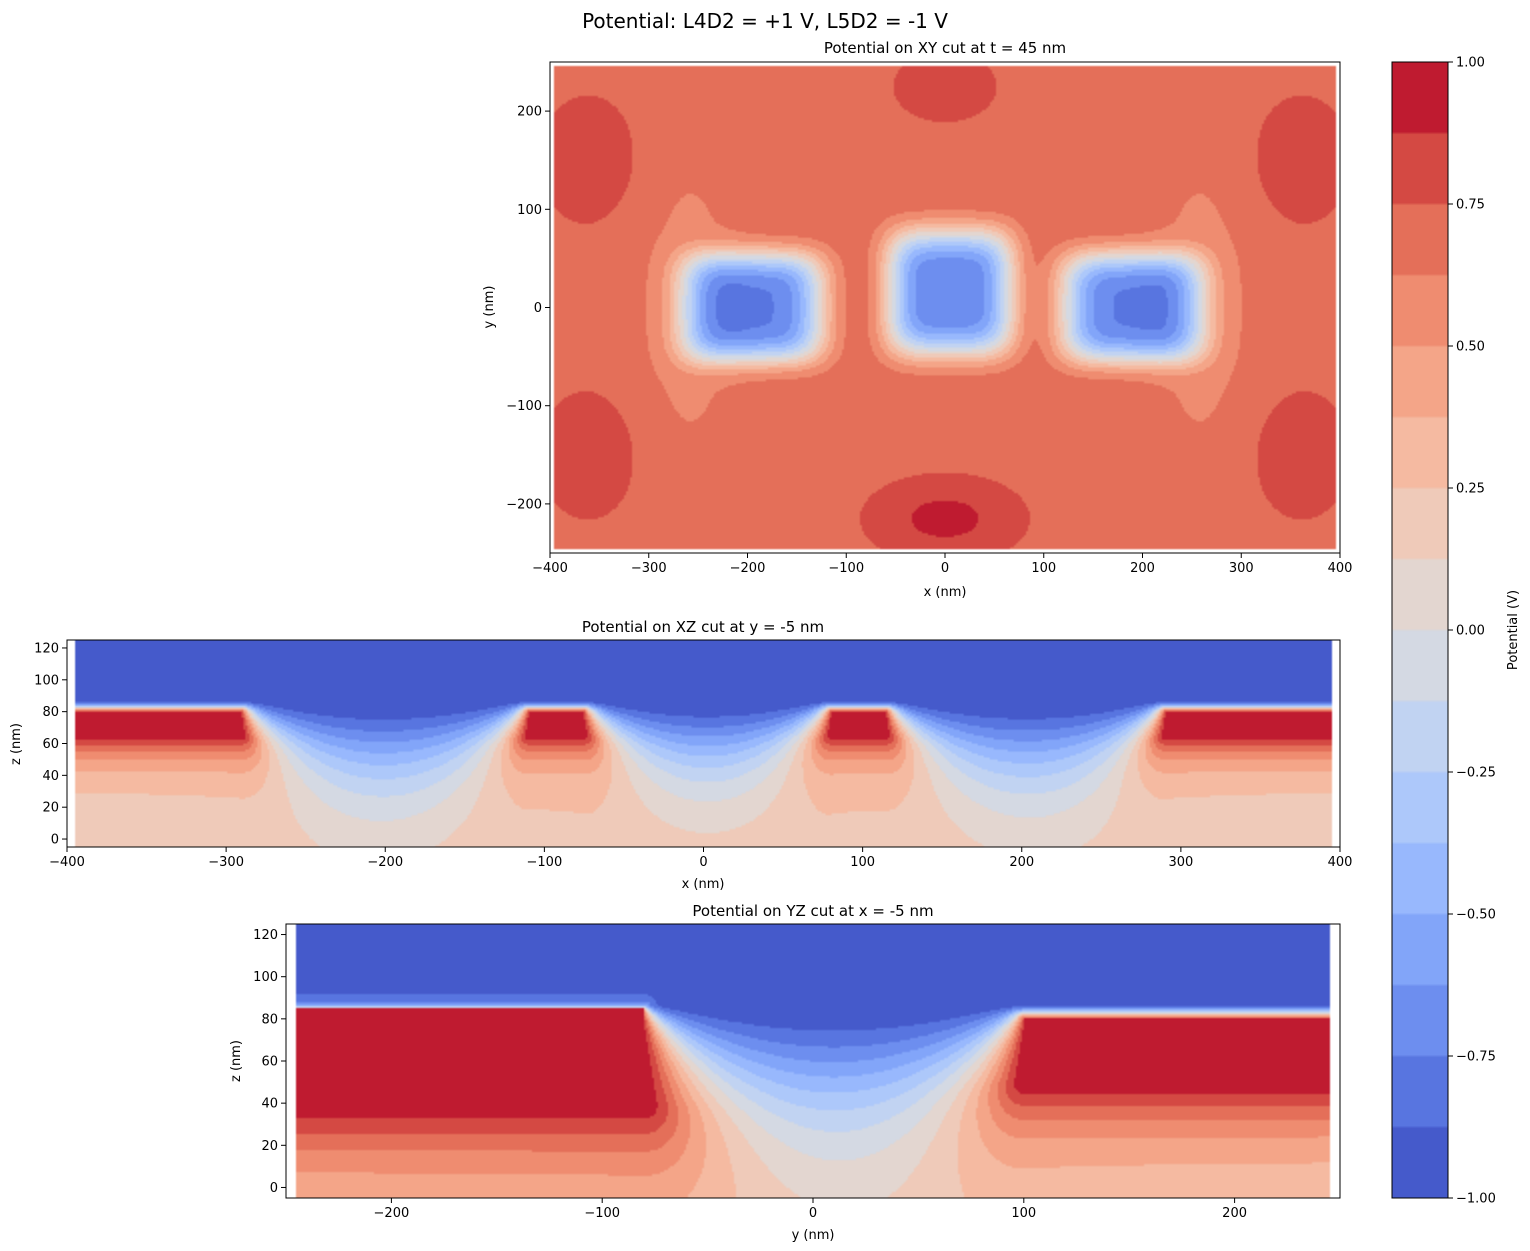  Describe the element at coordinates (545, 862) in the screenshot. I see `xz-x-tick-label: −100` at that location.